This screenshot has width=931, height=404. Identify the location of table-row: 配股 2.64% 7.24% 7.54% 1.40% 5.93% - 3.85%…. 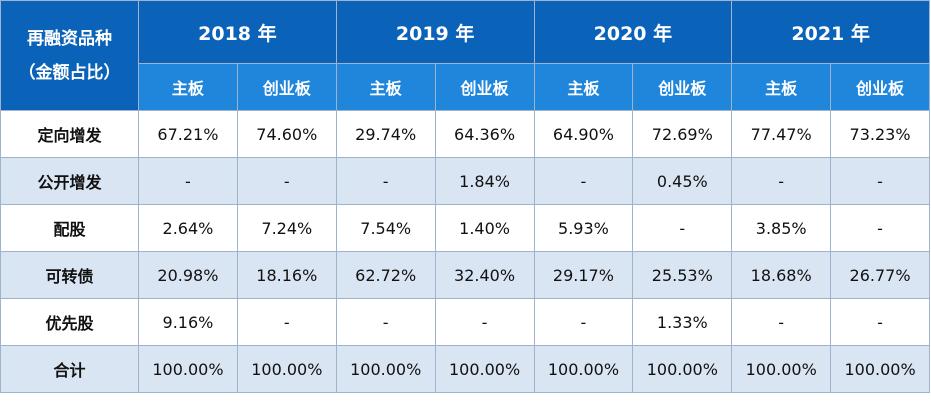
(465, 228).